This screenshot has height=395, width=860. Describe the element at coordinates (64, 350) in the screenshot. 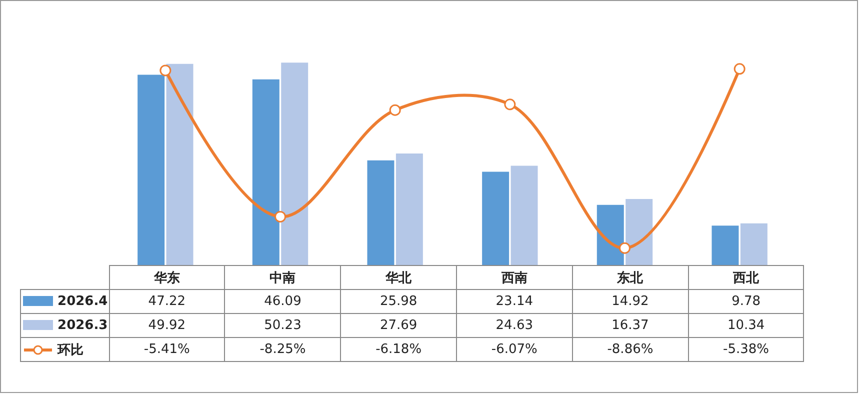

I see `legend-label: 环比` at that location.